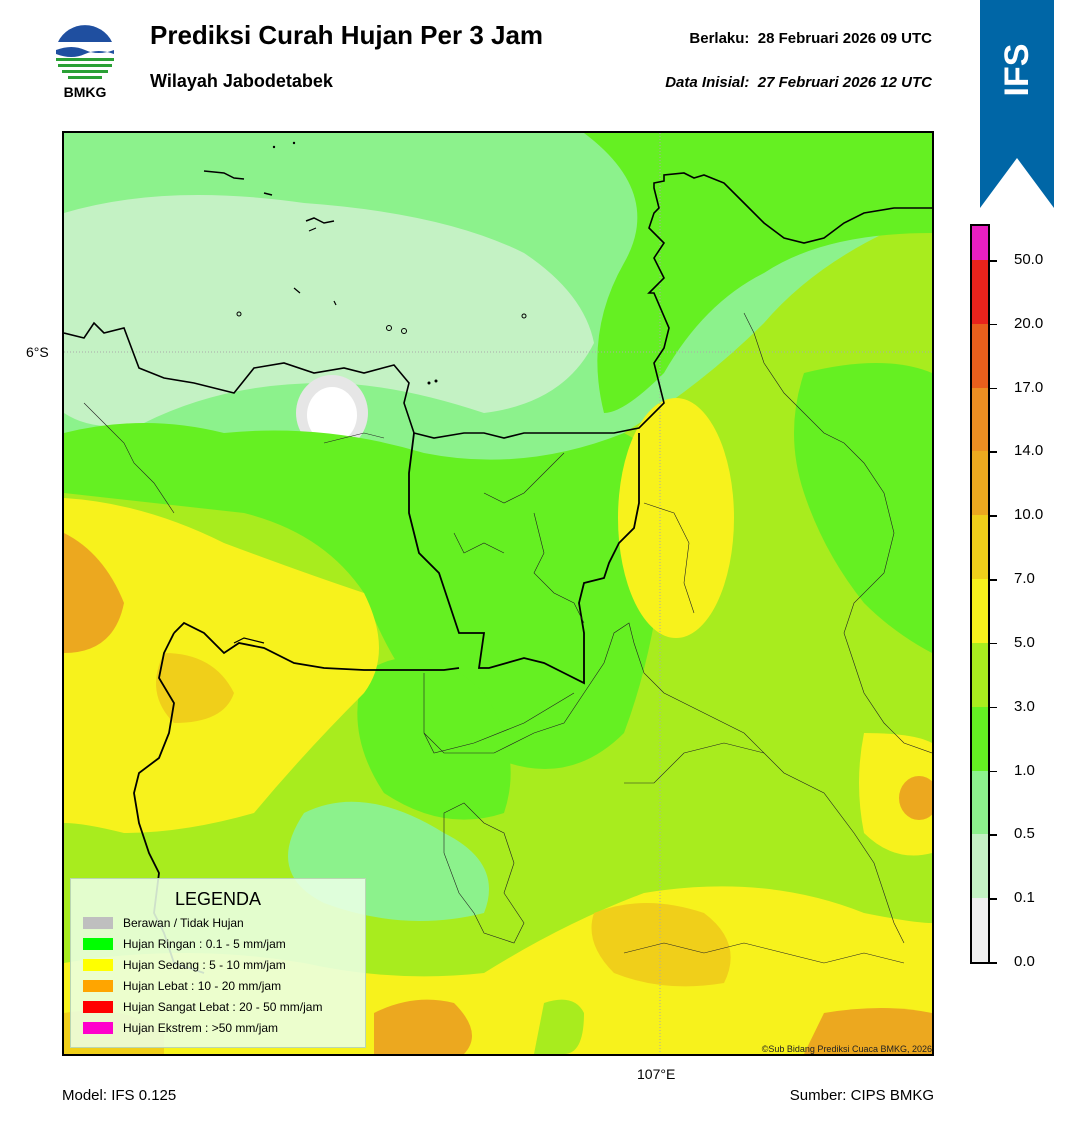  I want to click on model-label: Model: IFS 0.125, so click(119, 1095).